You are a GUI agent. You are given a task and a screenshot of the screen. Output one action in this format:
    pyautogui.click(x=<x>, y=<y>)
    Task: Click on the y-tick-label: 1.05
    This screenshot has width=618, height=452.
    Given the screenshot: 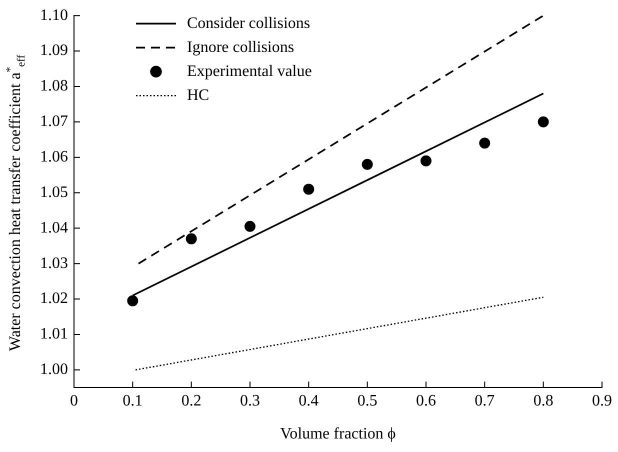 What is the action you would take?
    pyautogui.click(x=54, y=192)
    